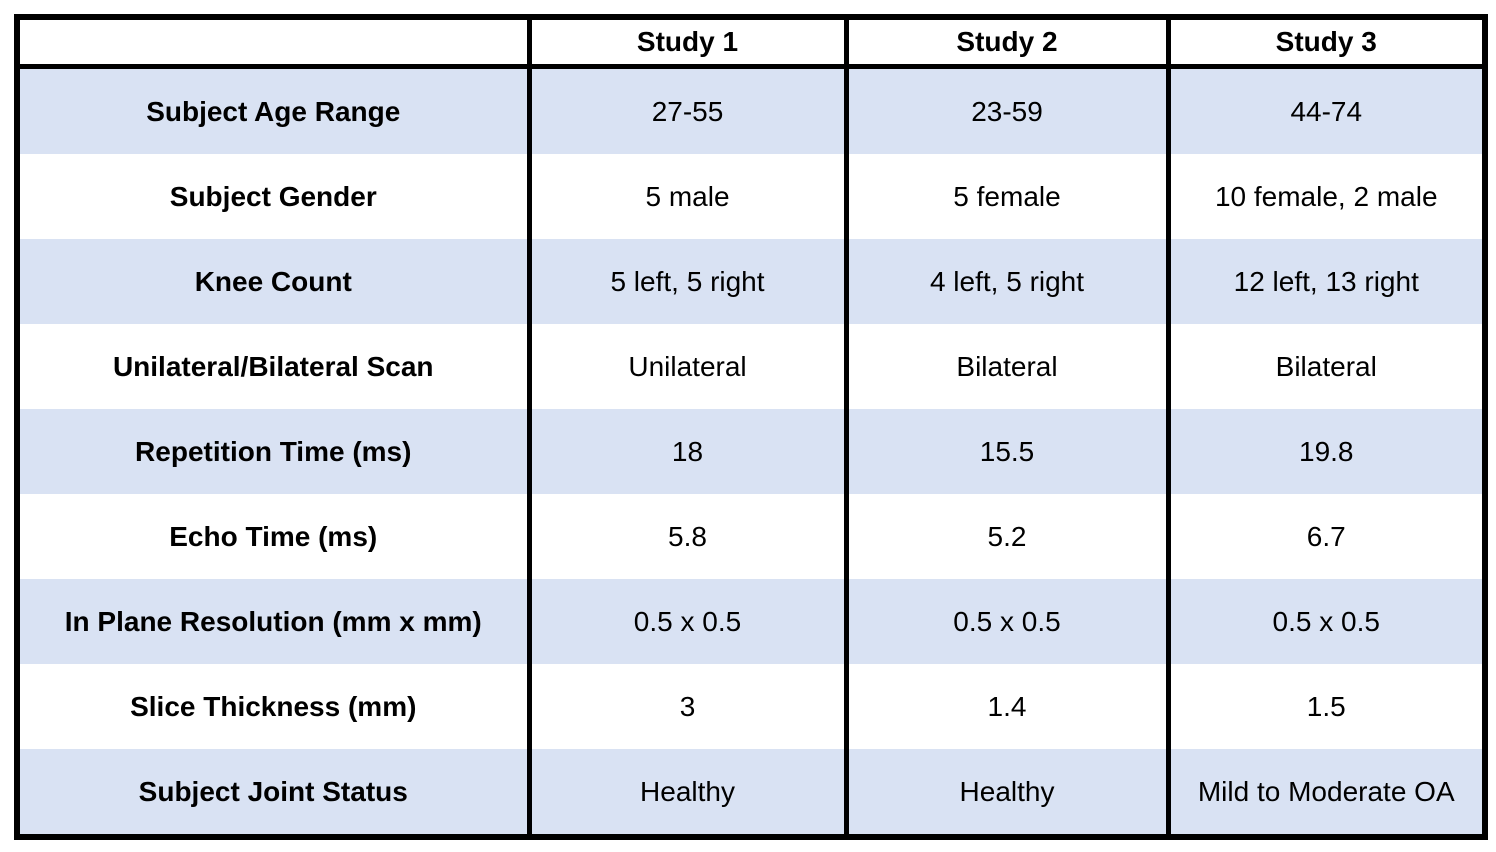 The height and width of the screenshot is (852, 1496). I want to click on table-cell: 10 female, 2 male, so click(1325, 196).